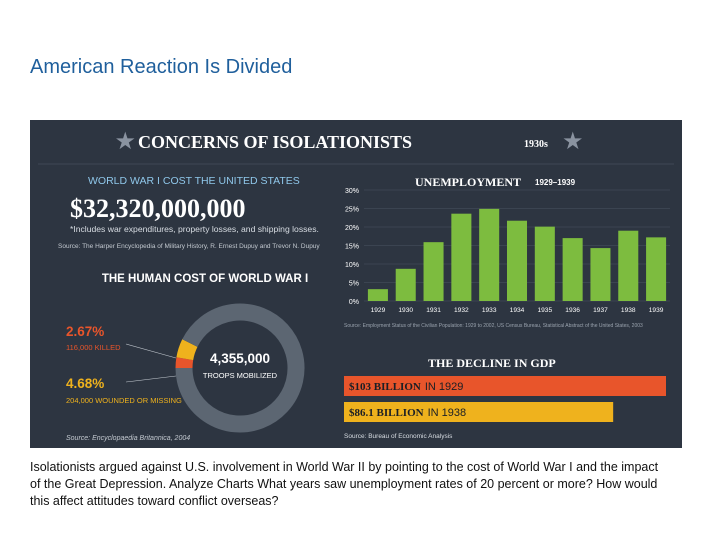  I want to click on star-icon-right: ★, so click(573, 141).